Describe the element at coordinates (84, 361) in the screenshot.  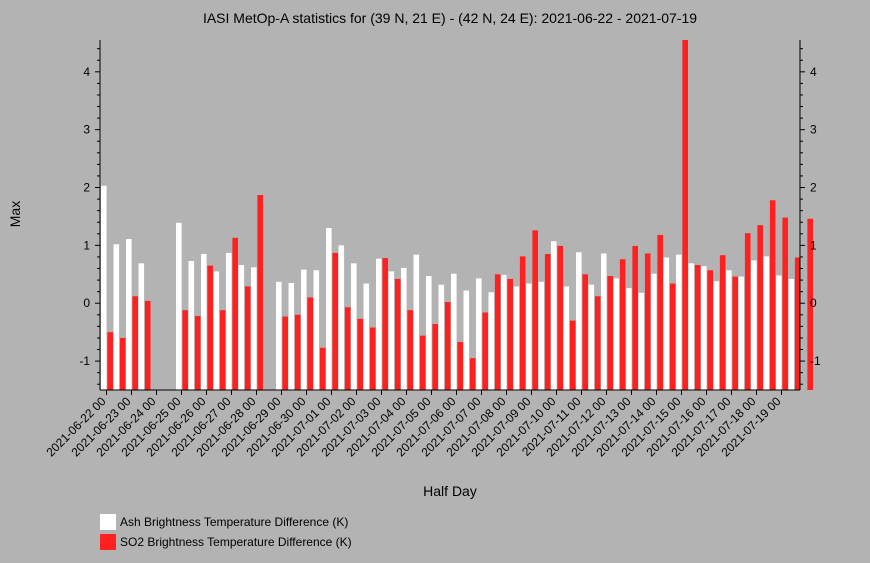
I see `y-tick-label: -1` at that location.